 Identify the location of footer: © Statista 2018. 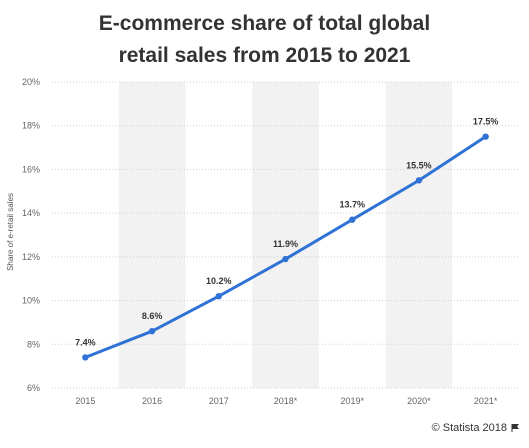
(475, 428).